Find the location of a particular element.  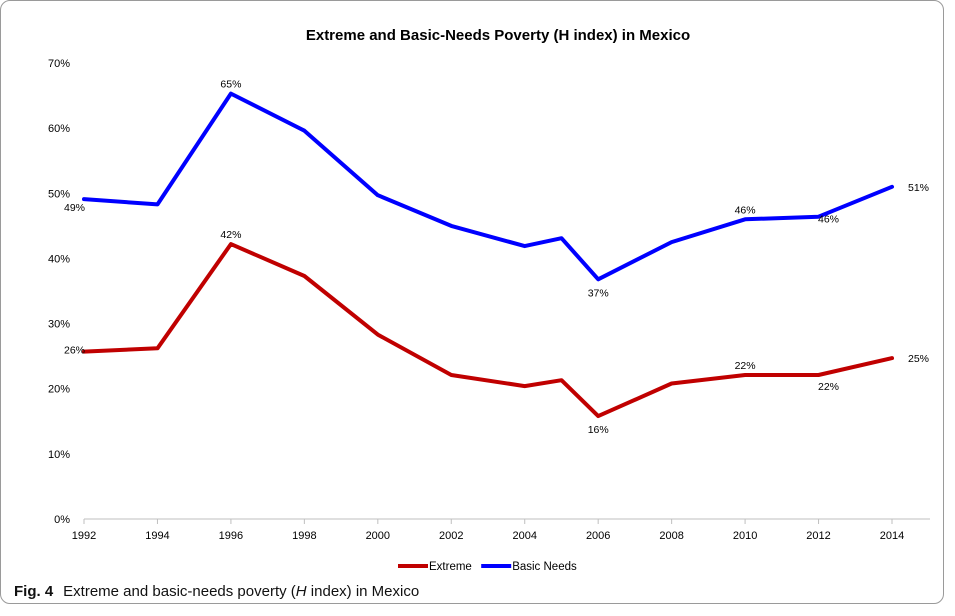

x-tick-label: 2000 is located at coordinates (378, 536).